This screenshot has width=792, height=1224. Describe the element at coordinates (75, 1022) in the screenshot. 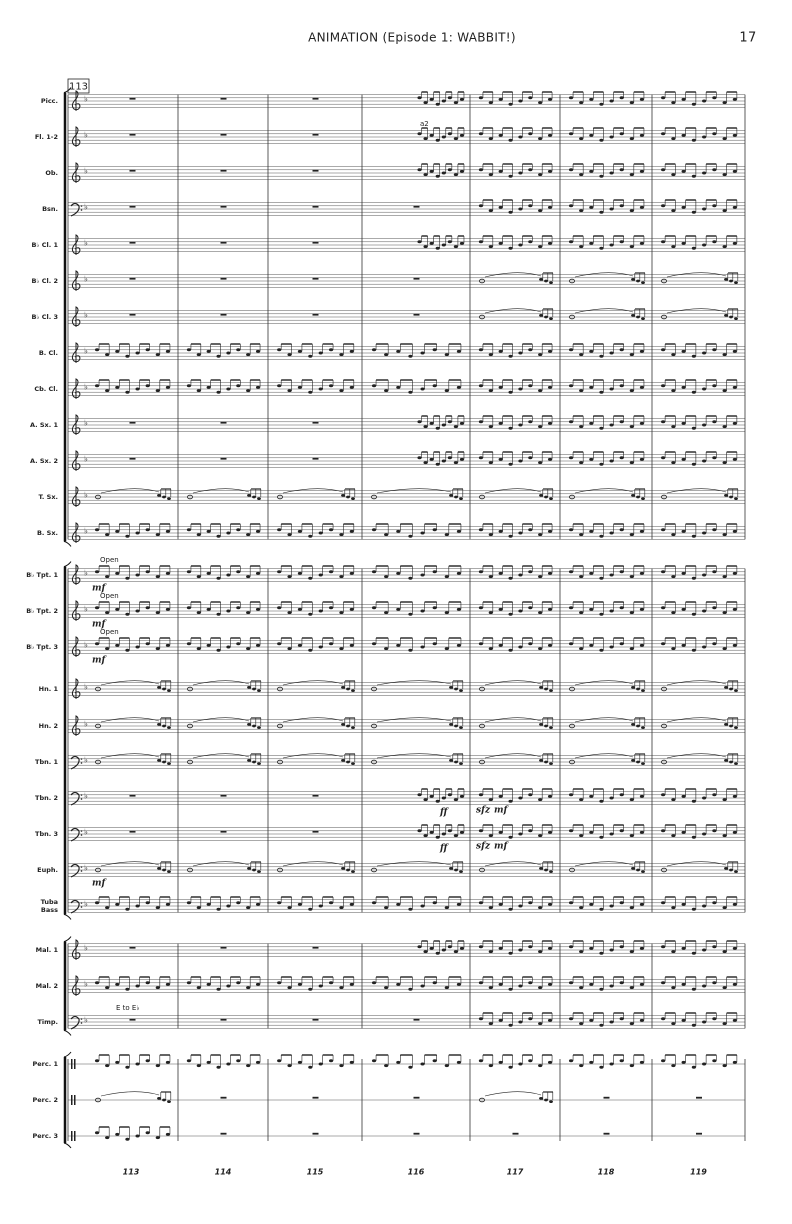

I see `bass-clef` at that location.